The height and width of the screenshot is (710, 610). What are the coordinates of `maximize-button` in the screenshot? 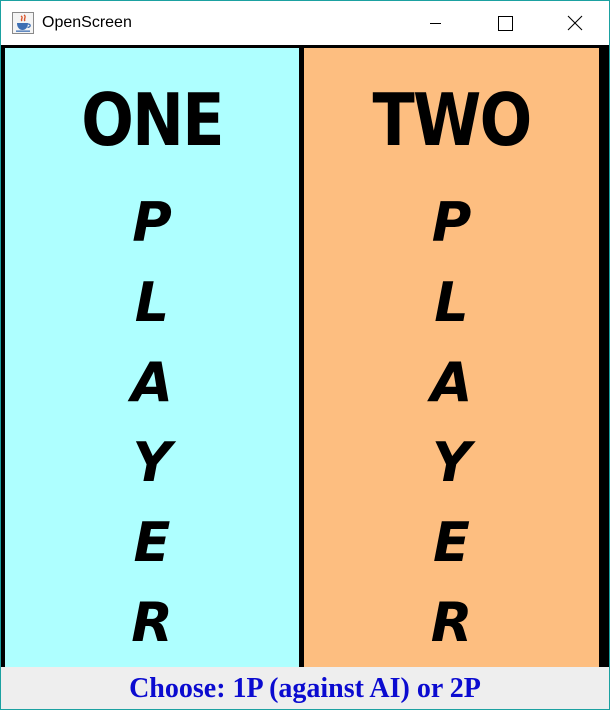 It's located at (504, 23).